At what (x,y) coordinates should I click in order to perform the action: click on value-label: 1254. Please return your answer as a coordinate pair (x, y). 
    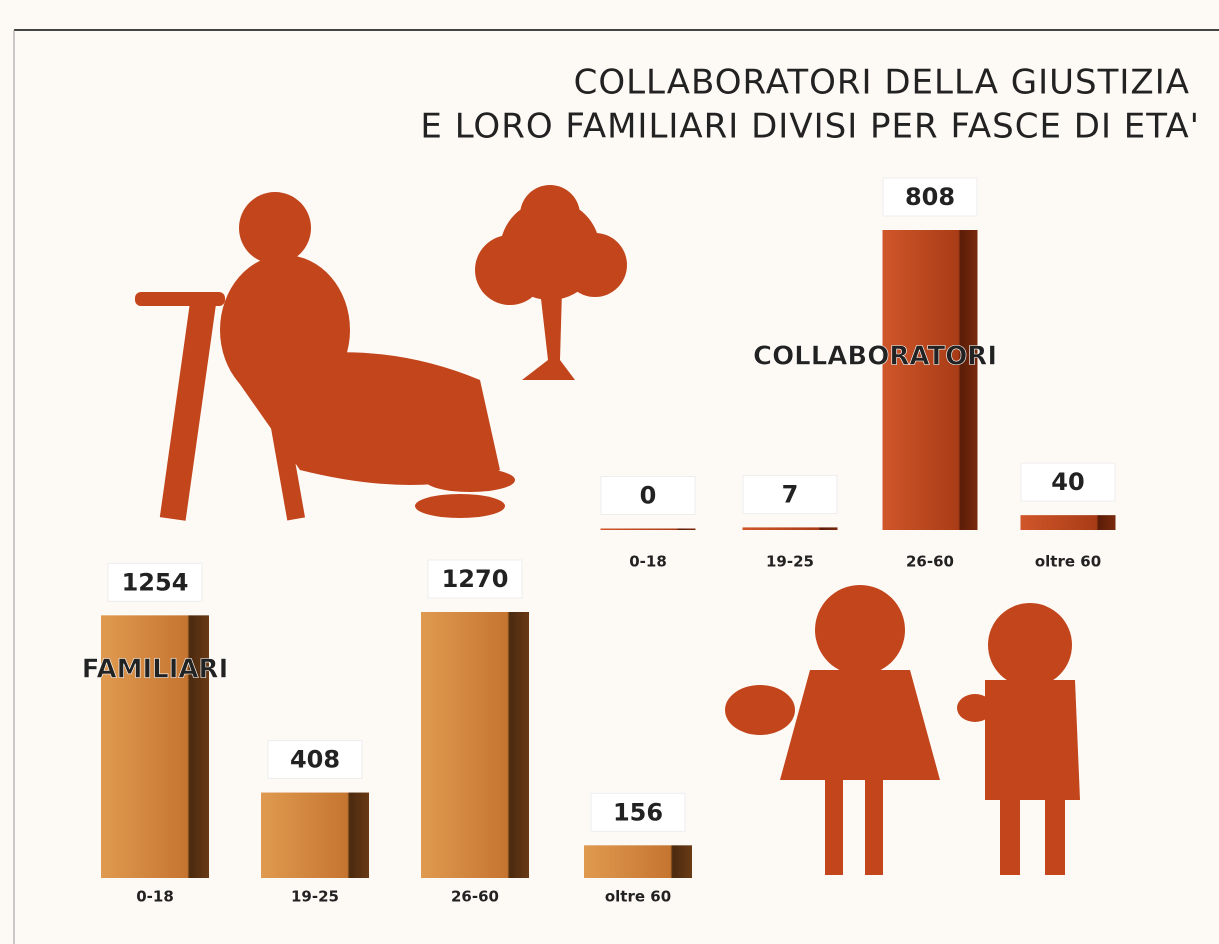
    Looking at the image, I should click on (155, 582).